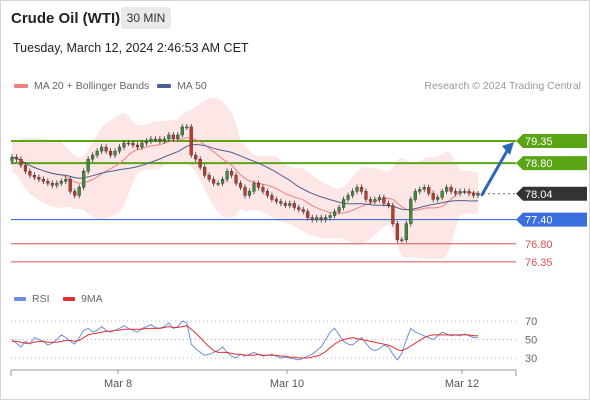  I want to click on level-label-78.04: 78.04, so click(539, 195).